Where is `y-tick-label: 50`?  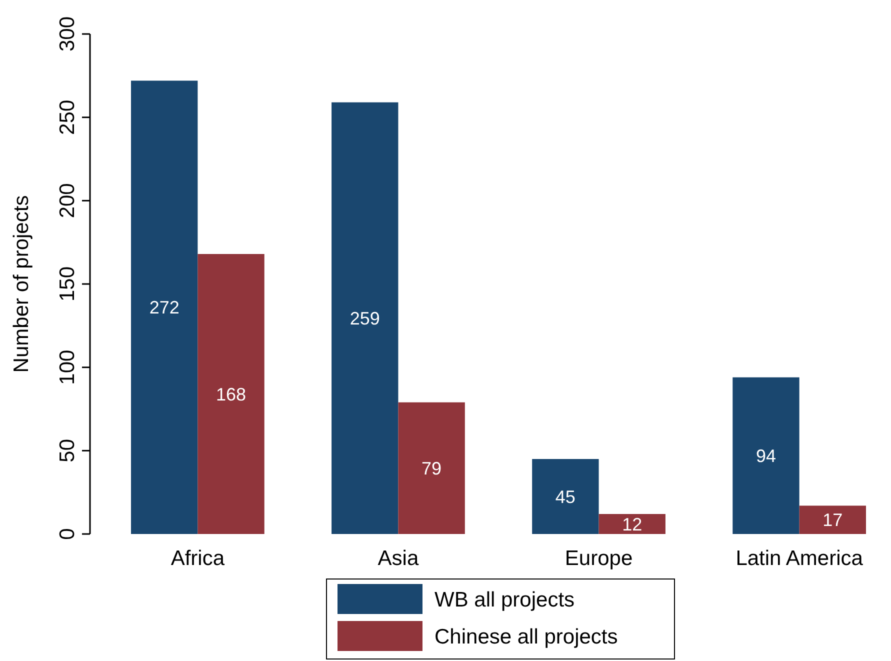
y-tick-label: 50 is located at coordinates (67, 450).